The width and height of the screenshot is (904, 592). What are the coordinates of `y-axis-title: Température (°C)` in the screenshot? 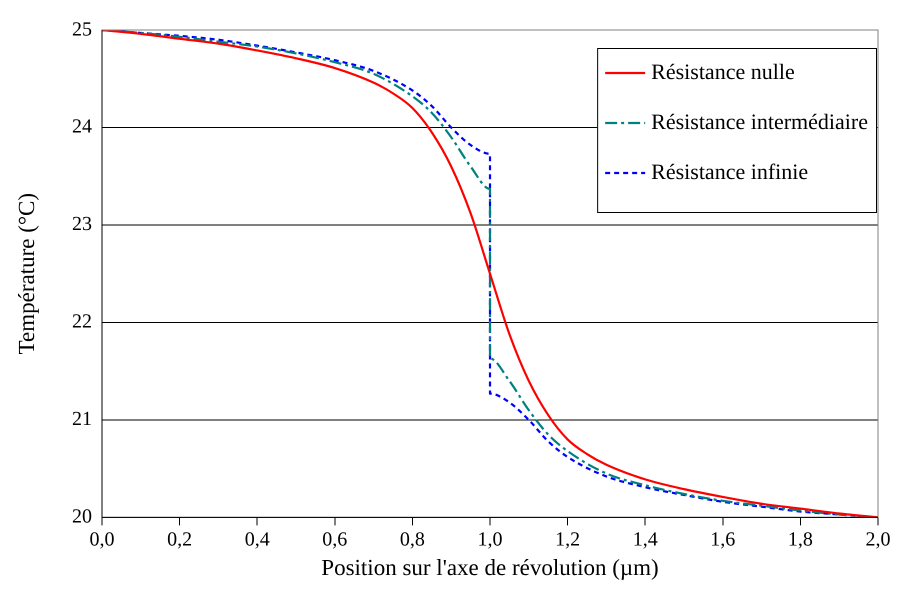 It's located at (26, 273).